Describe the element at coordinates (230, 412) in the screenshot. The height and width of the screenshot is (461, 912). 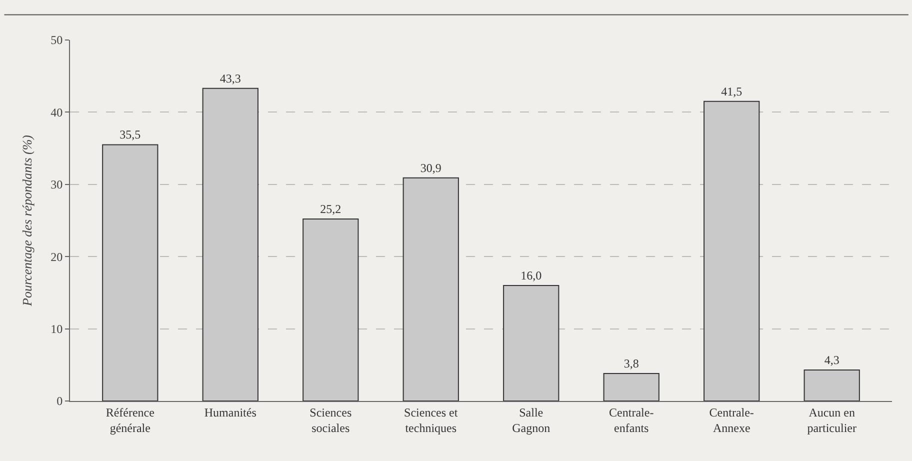
I see `x-tick-label: Humanités` at that location.